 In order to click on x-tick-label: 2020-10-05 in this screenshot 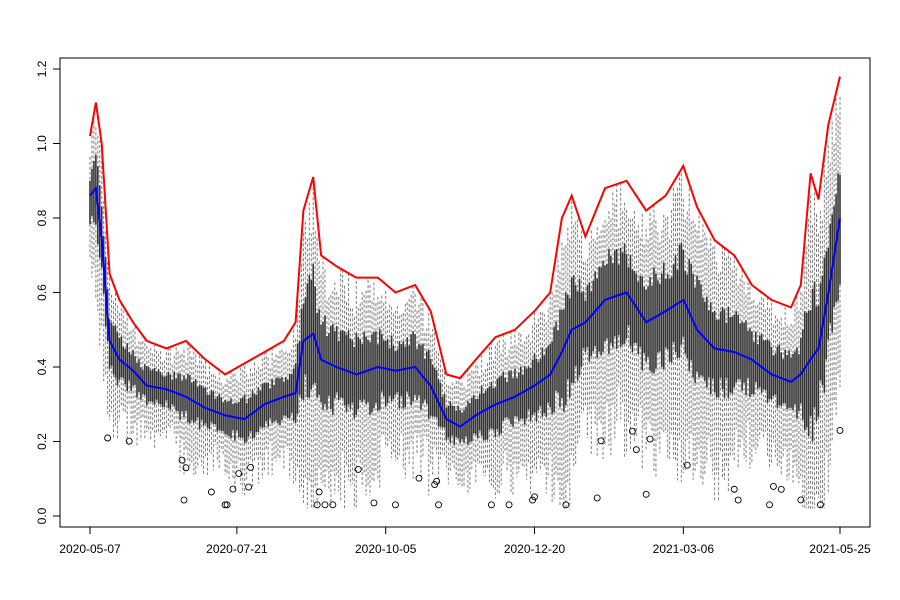, I will do `click(386, 549)`.